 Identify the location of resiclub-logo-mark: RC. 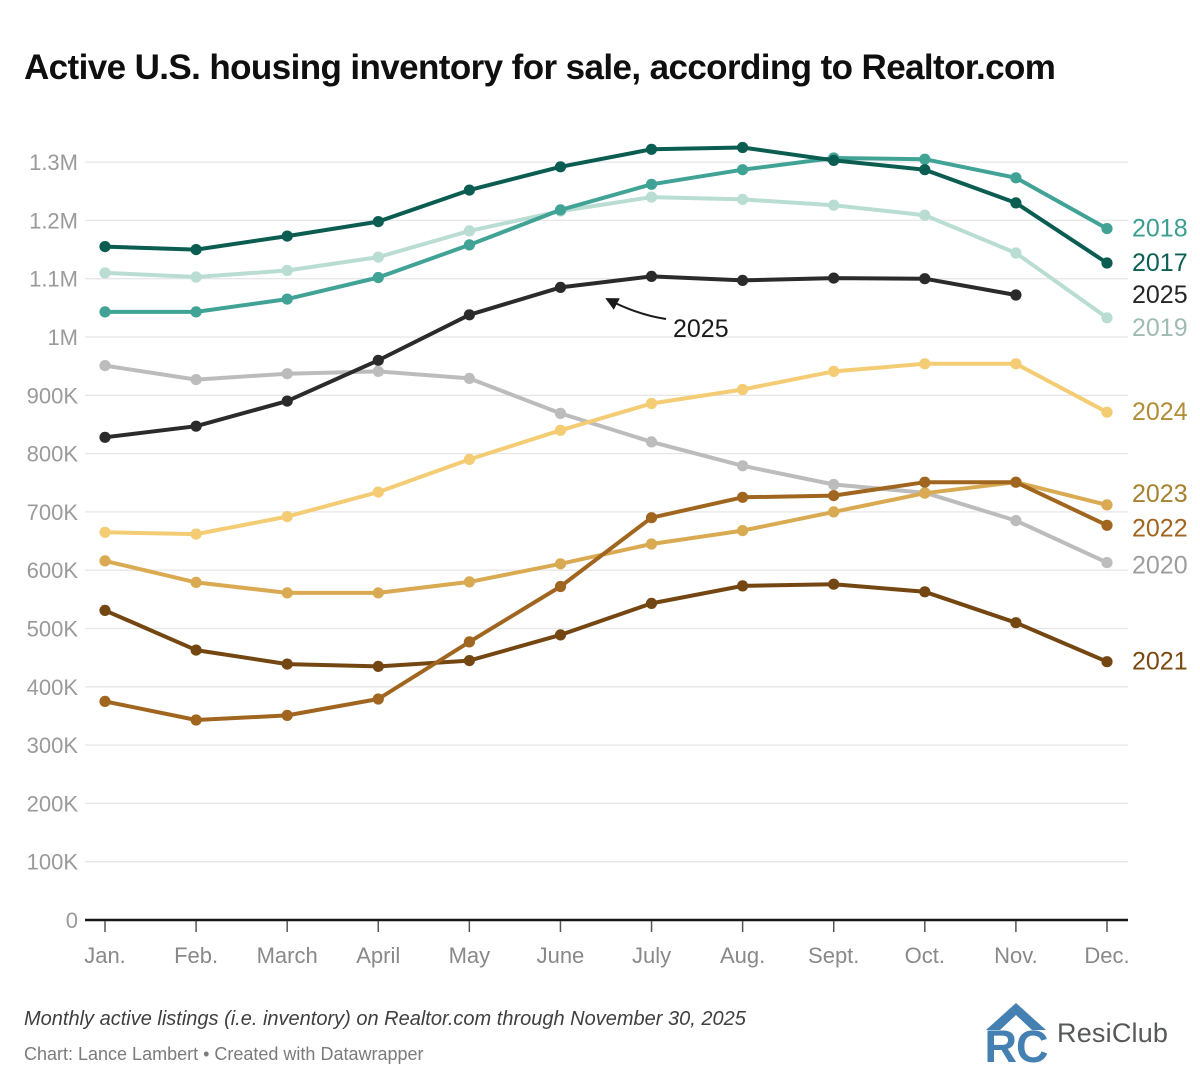
(1016, 1033).